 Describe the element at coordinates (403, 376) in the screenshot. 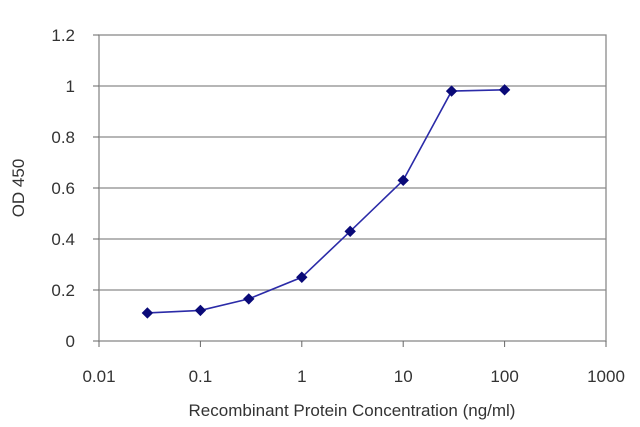

I see `x-tick-label: 10` at that location.